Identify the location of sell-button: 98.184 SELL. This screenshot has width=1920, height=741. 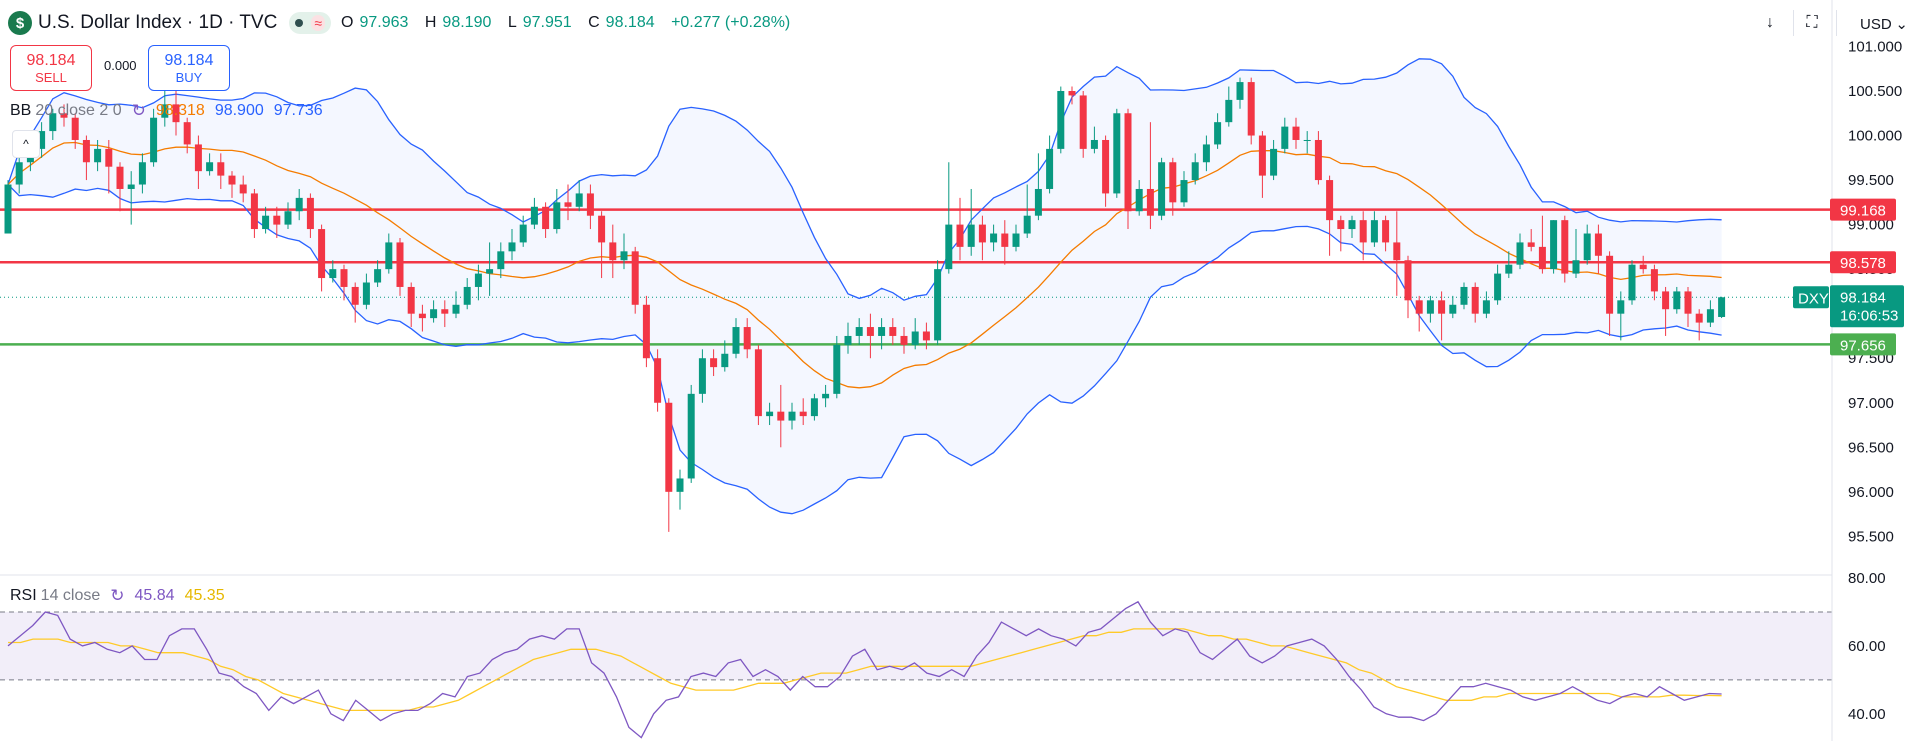
(51, 68).